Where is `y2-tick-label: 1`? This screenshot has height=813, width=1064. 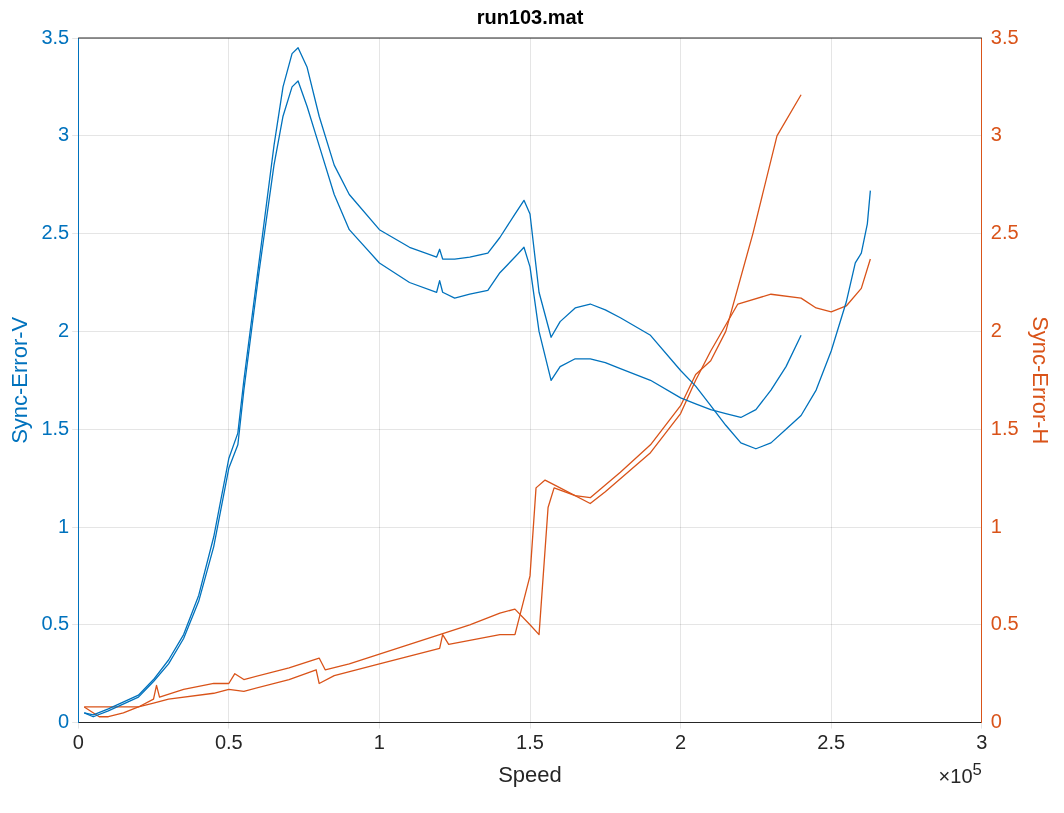 y2-tick-label: 1 is located at coordinates (996, 525).